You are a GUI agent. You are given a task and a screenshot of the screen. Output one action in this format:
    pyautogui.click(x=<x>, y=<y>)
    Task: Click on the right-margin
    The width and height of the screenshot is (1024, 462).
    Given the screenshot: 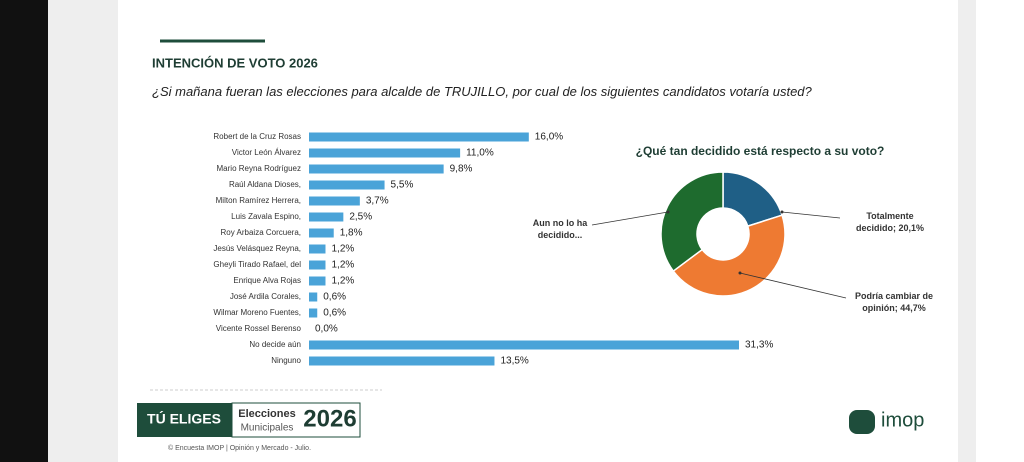 What is the action you would take?
    pyautogui.click(x=967, y=231)
    